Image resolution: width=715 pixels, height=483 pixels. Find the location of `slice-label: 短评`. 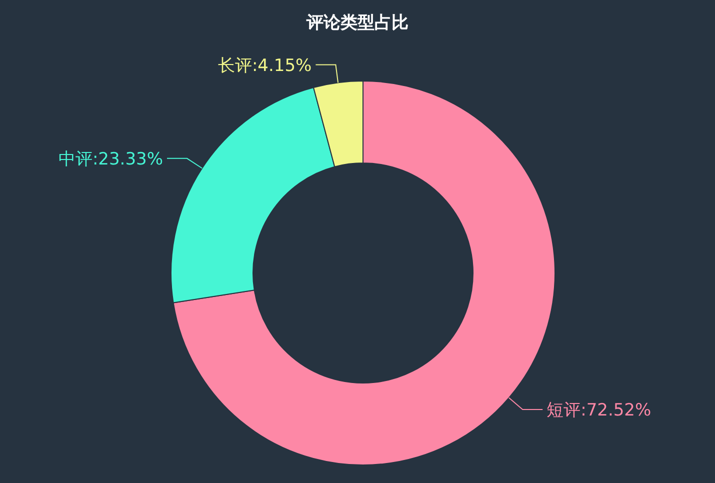

slice-label: 短评 is located at coordinates (563, 410).